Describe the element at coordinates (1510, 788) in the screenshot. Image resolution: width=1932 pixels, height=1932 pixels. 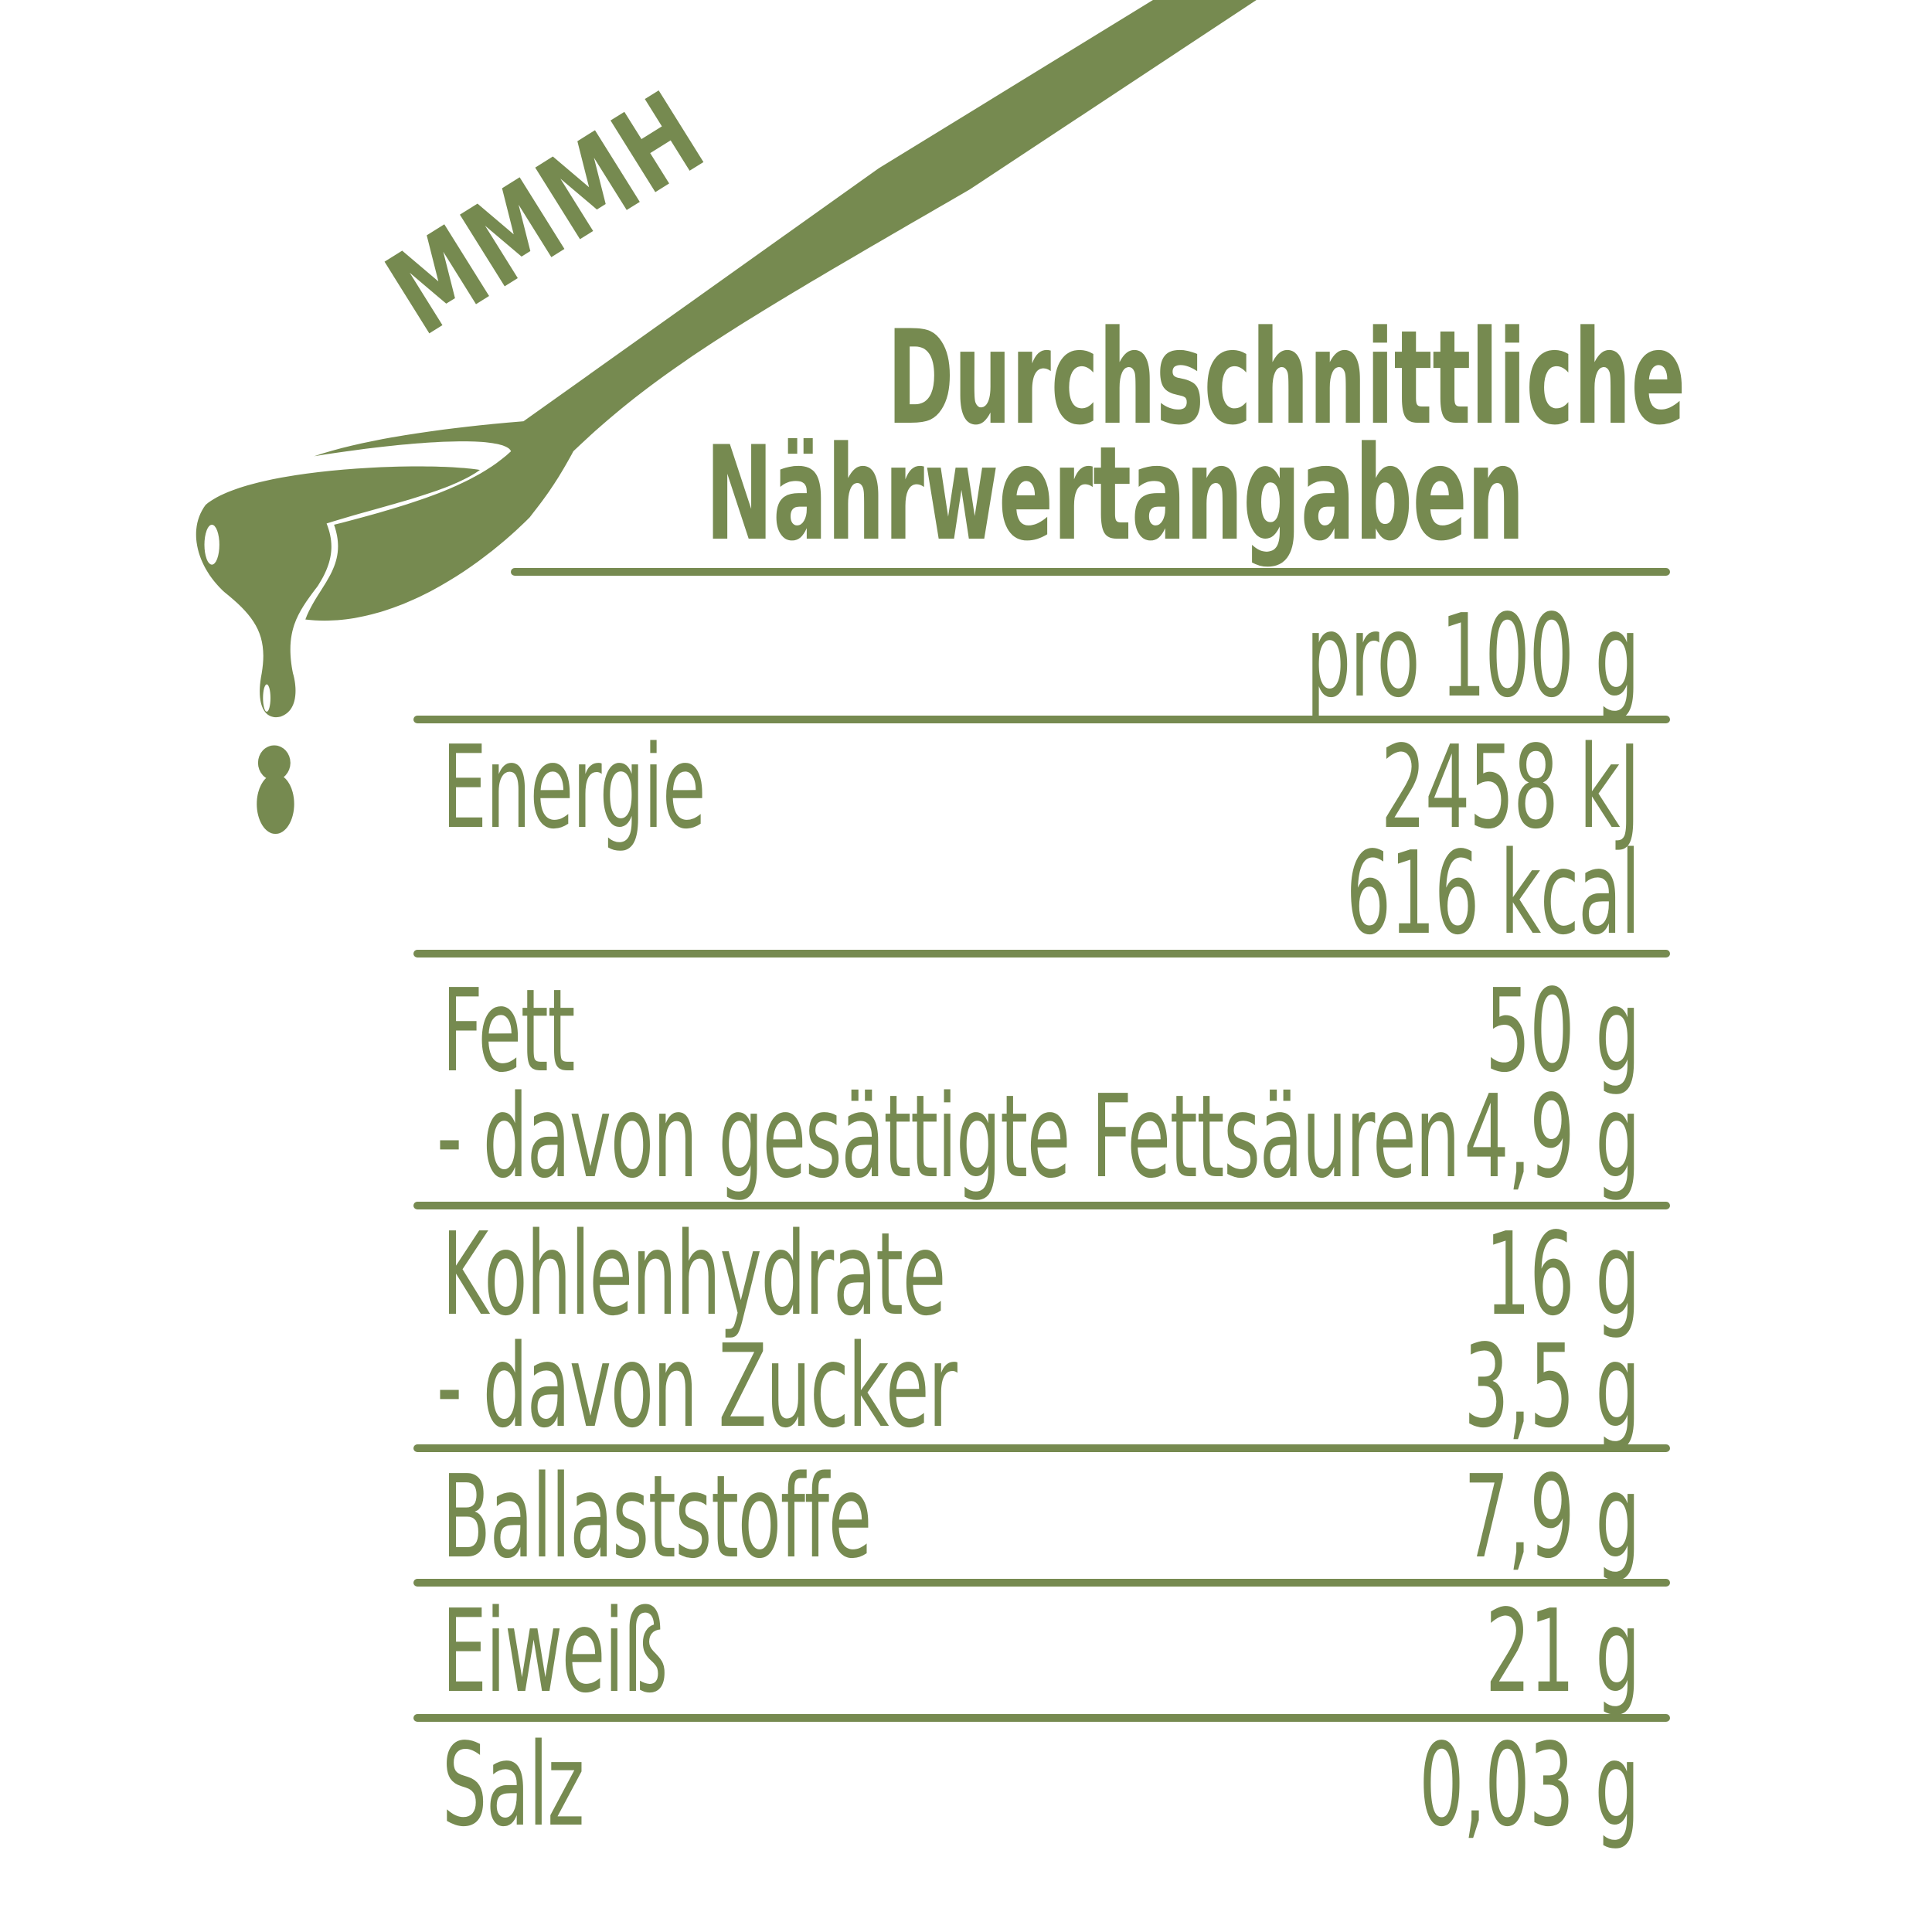
I see `row-value-energie-kj: 2458 kJ` at that location.